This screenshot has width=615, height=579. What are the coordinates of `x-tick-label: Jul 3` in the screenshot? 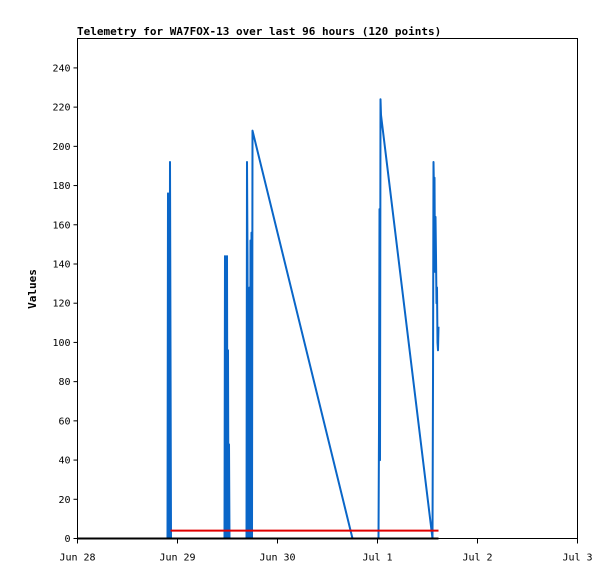 It's located at (577, 558).